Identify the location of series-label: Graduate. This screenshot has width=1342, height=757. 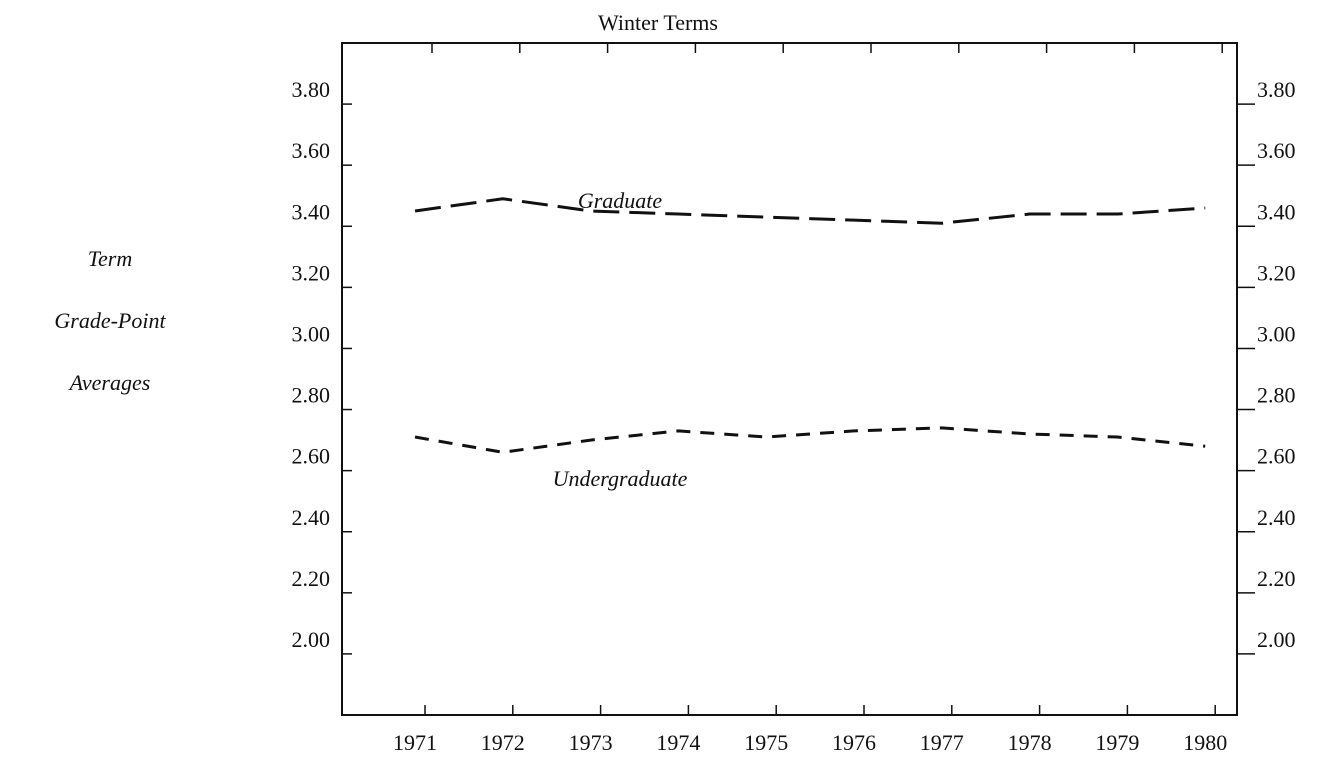
(620, 200).